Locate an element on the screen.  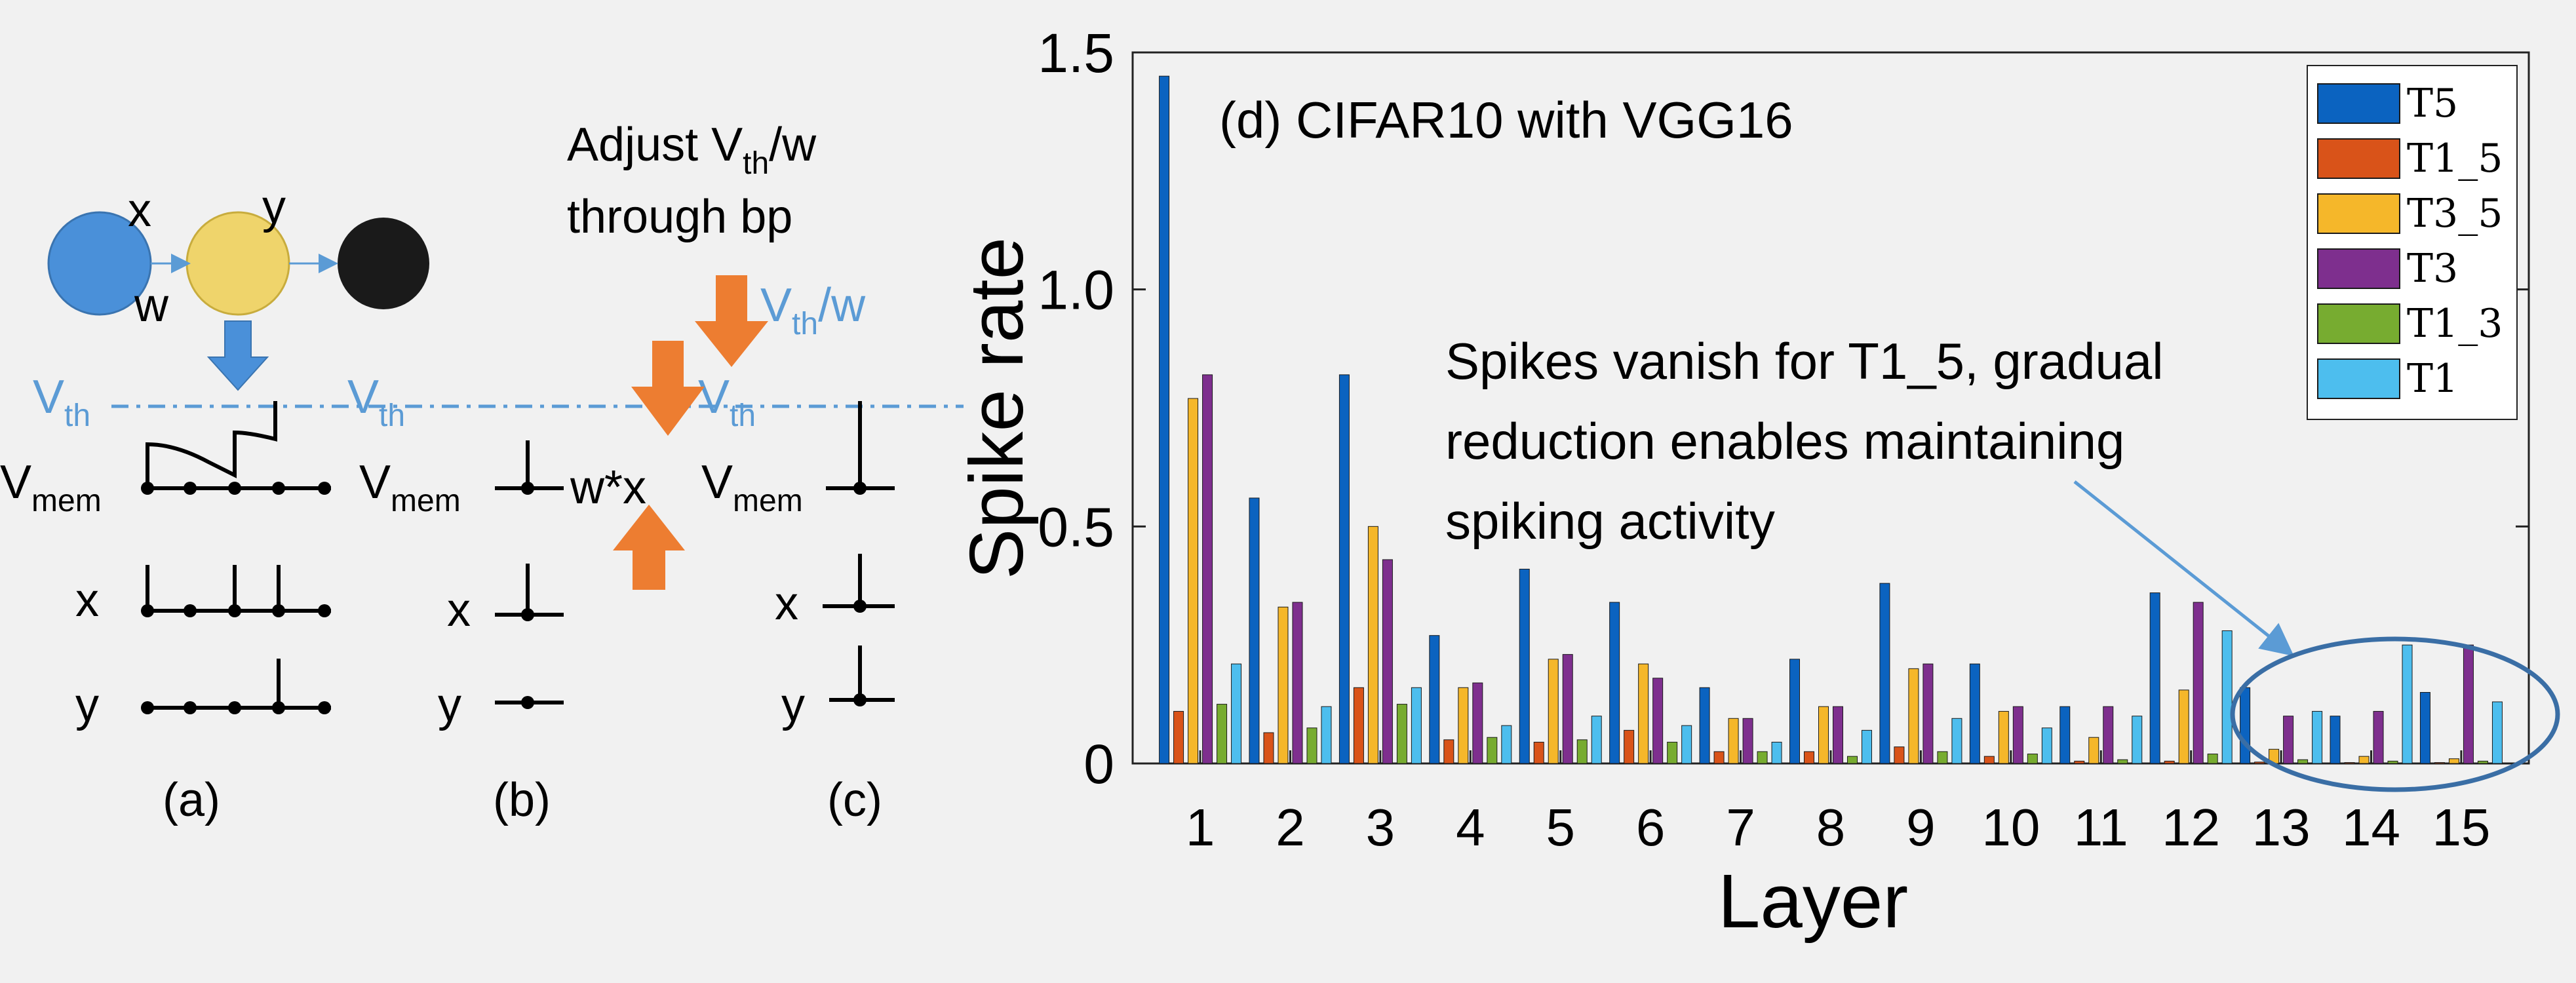
legend-label-t1_5: T1_5 is located at coordinates (2455, 159).